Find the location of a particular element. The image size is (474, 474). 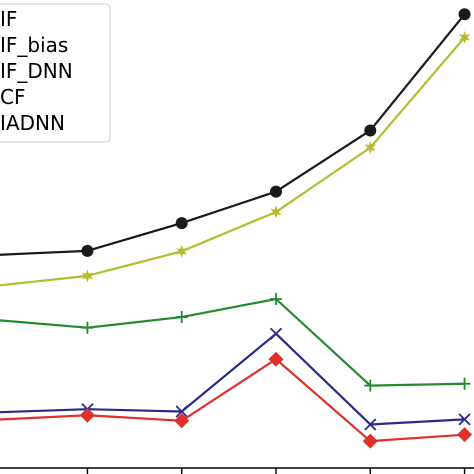

legend-label-IF_bias: IF_bias is located at coordinates (34, 45).